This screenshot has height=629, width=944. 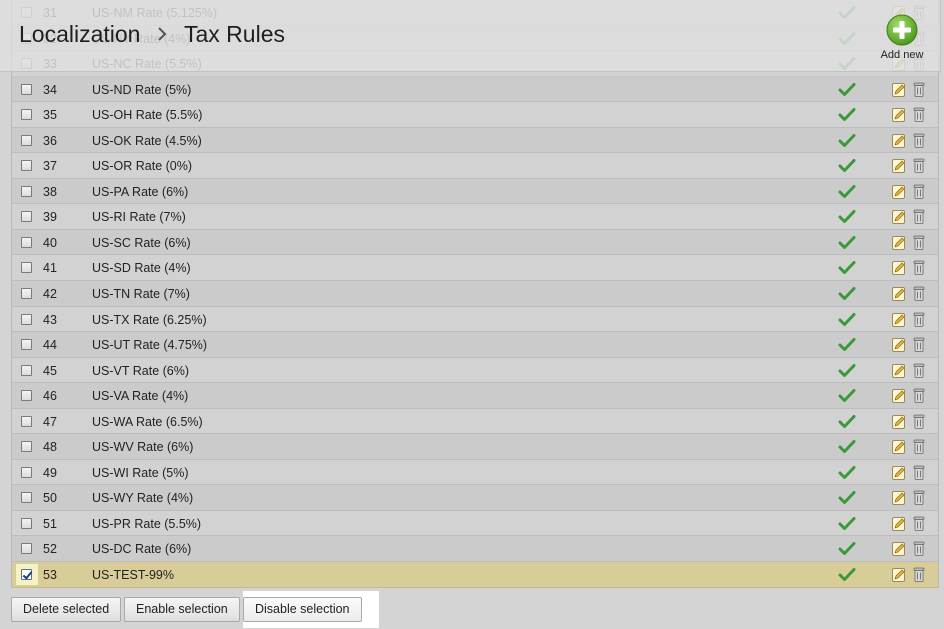 What do you see at coordinates (141, 268) in the screenshot?
I see `rule-name: US-SD Rate (4%)` at bounding box center [141, 268].